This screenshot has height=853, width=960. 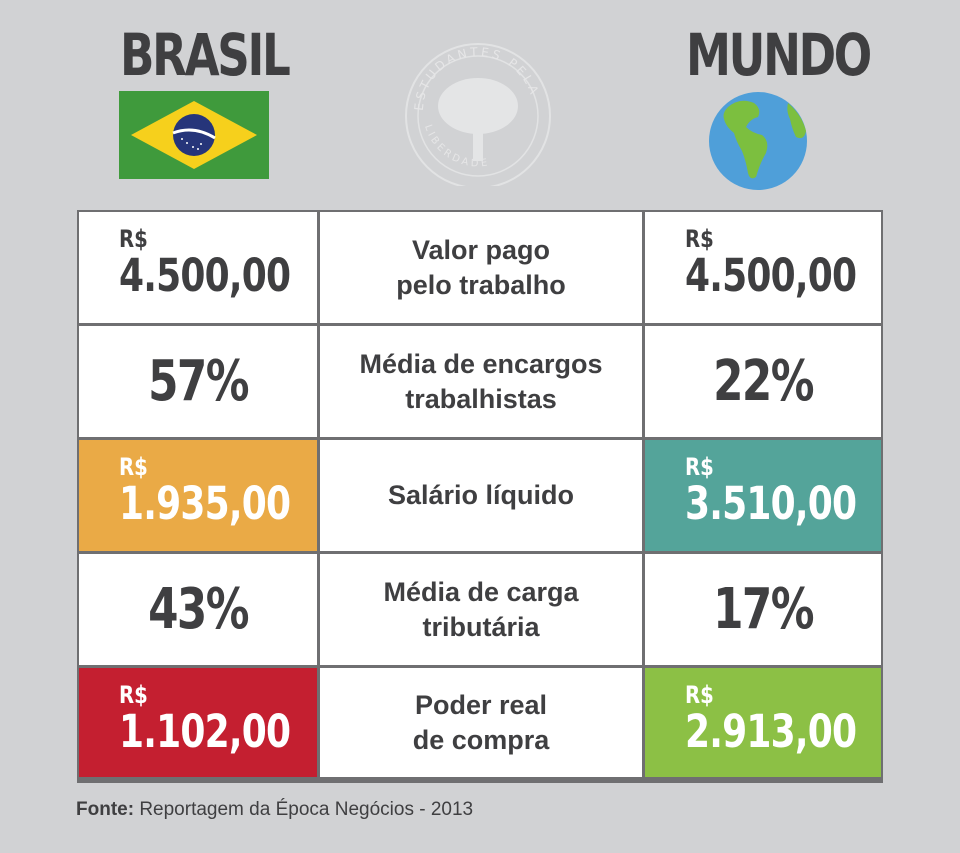 I want to click on mundo-cell-poder-compra: R$ 2.913,00, so click(x=763, y=722).